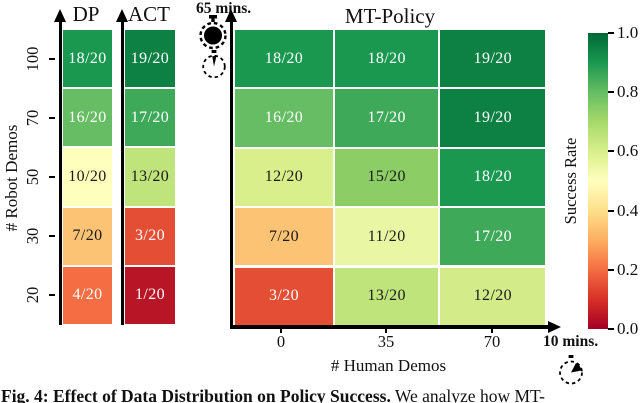  I want to click on y-tick-50: 50, so click(32, 177).